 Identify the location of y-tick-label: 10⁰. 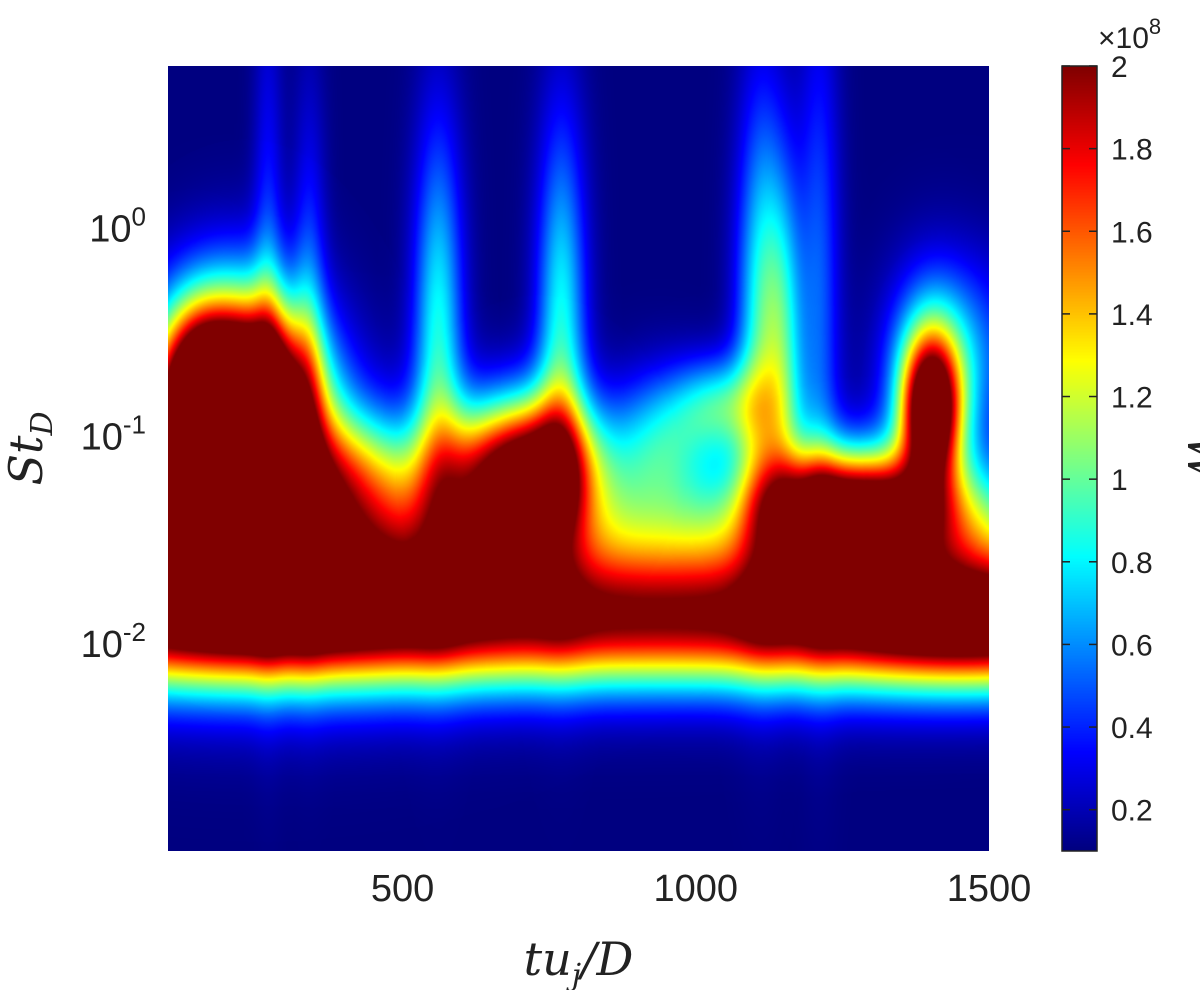
(117, 226).